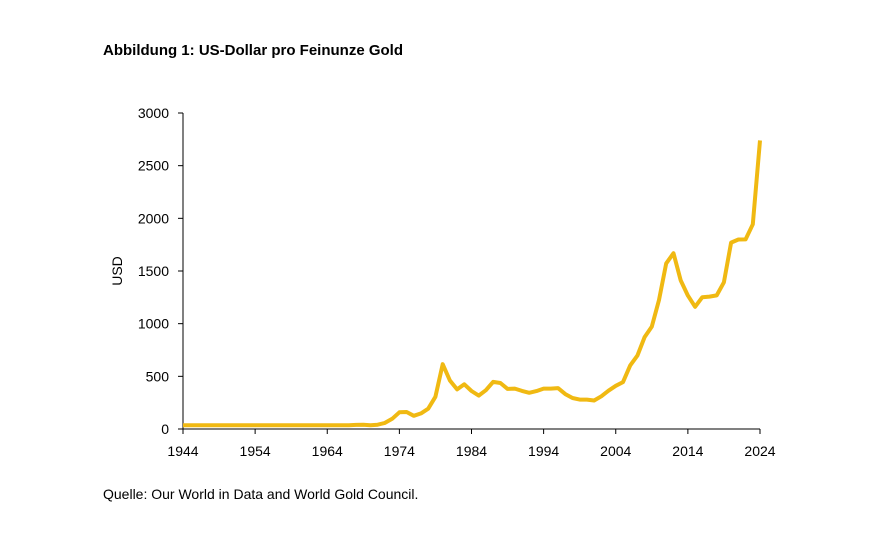 This screenshot has height=548, width=870. I want to click on y-axis: 0 500 1000 1500 2000 2500 3000, so click(161, 271).